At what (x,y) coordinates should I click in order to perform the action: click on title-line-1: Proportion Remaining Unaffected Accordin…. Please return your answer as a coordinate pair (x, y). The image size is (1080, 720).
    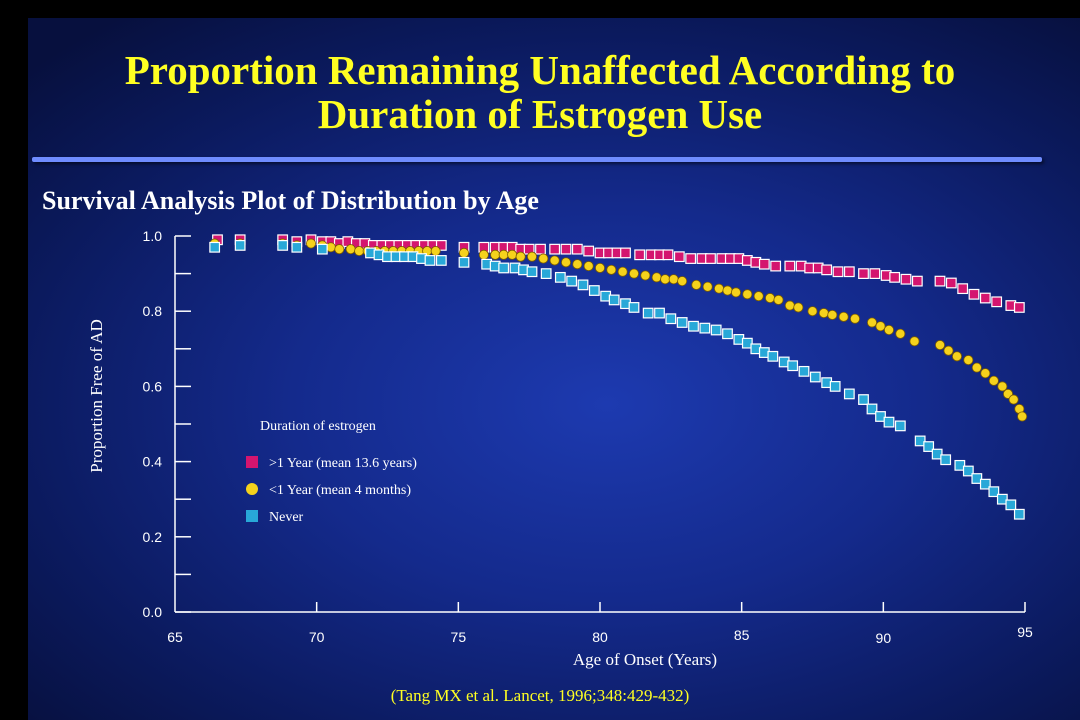
    Looking at the image, I should click on (540, 70).